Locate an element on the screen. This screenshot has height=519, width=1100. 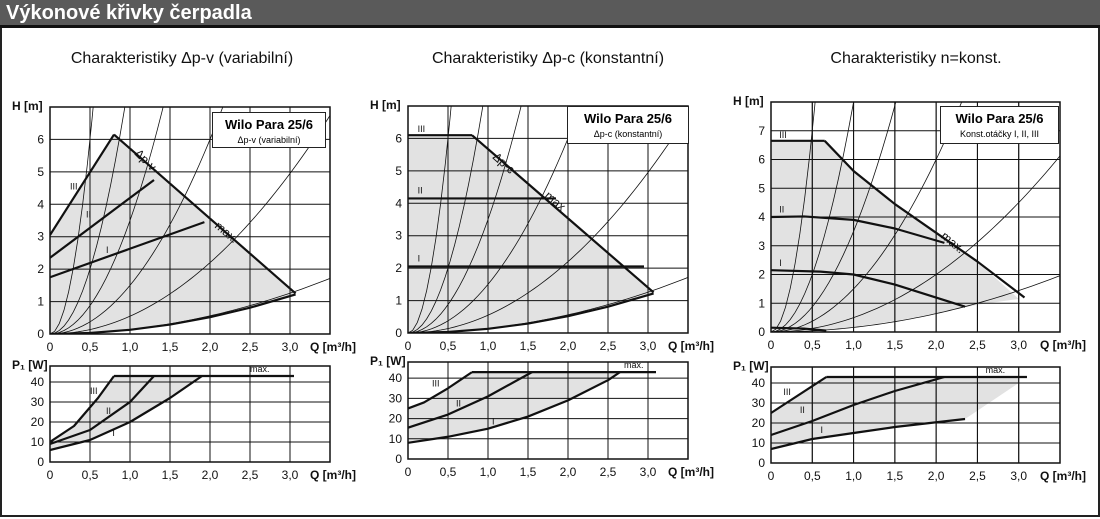
legend-box-constant: Wilo Para 25/6 Δp-c (konstantní) is located at coordinates (628, 125).